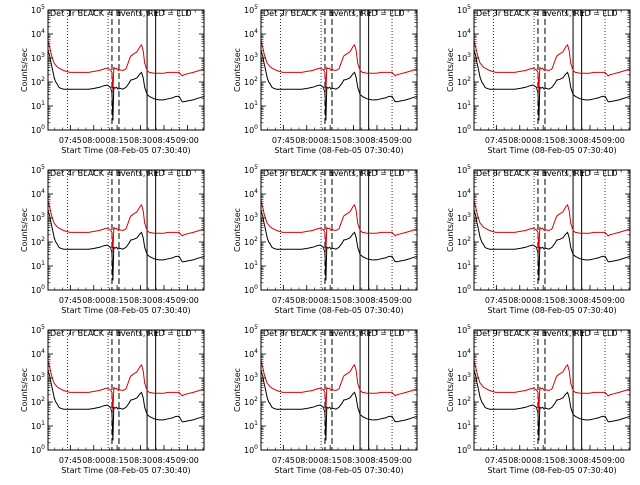 The image size is (640, 485). I want to click on panel-title: Det 6r BLACK = Events, RED = LLD, so click(547, 173).